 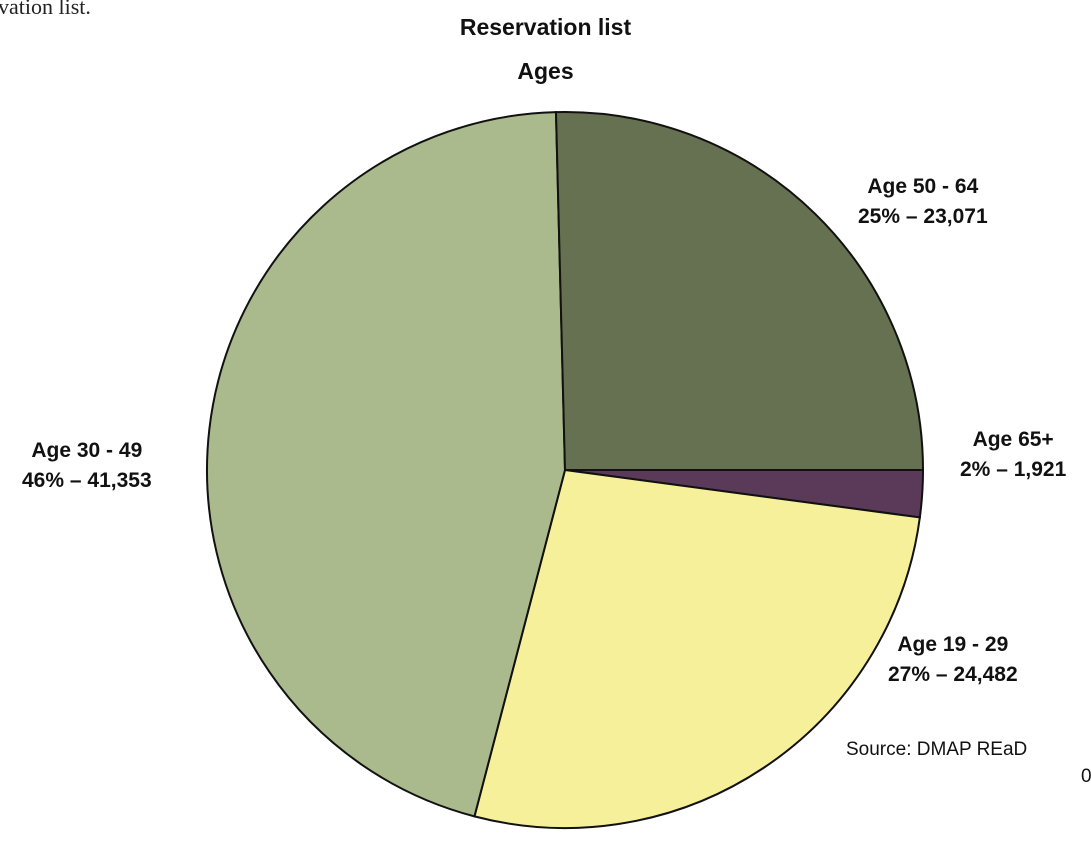 I want to click on slice-name: Age 50 - 64, so click(x=923, y=186).